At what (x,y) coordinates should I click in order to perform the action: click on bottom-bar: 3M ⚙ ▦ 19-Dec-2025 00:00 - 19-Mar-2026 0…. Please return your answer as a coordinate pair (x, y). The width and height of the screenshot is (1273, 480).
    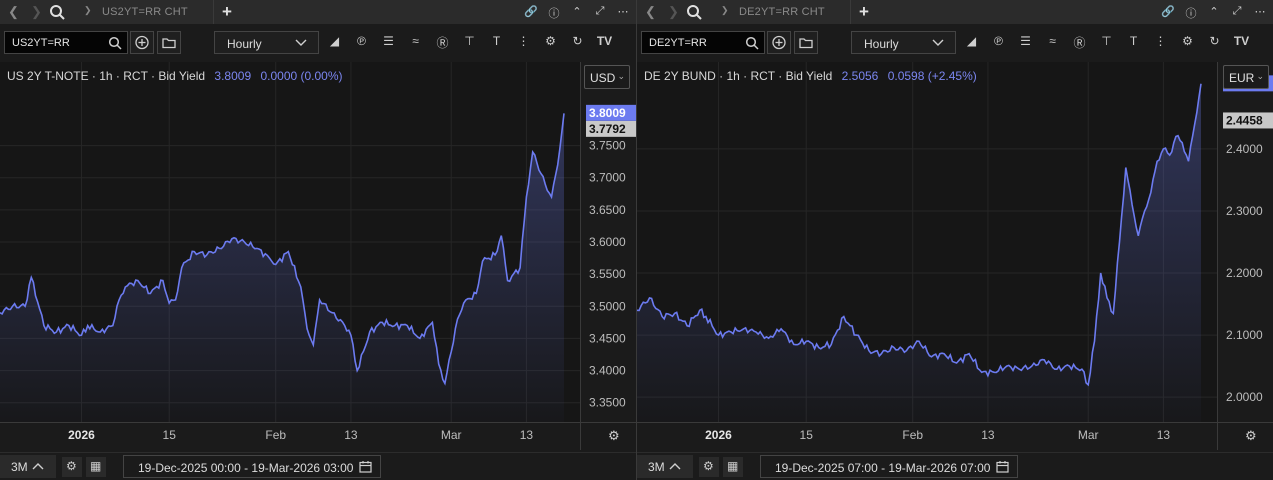
    Looking at the image, I should click on (318, 466).